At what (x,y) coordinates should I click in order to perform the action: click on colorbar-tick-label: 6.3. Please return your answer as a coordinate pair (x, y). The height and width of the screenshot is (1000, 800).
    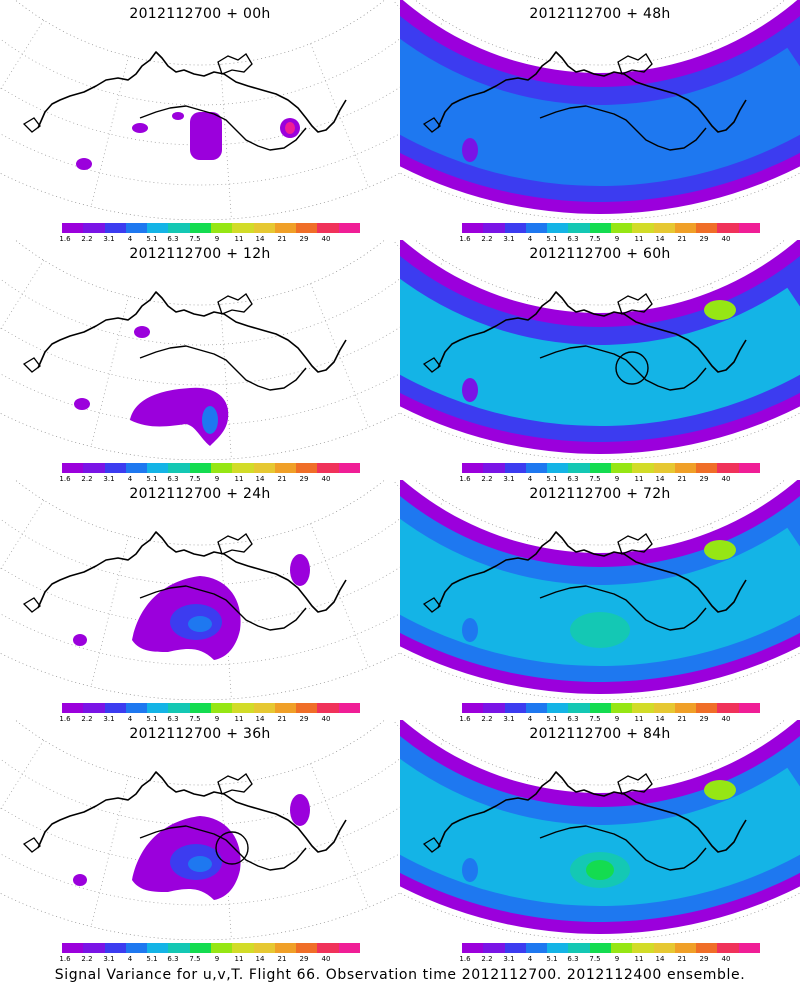
    Looking at the image, I should click on (173, 719).